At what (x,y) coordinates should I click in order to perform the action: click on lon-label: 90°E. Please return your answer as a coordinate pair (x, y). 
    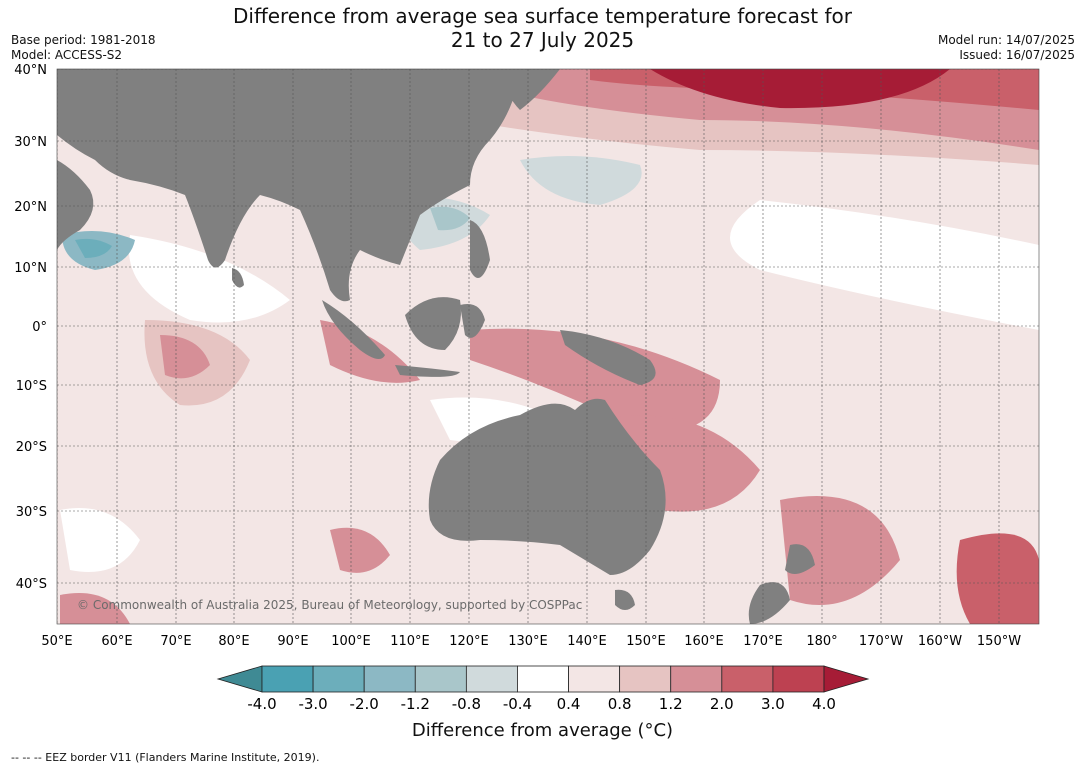
    Looking at the image, I should click on (292, 641).